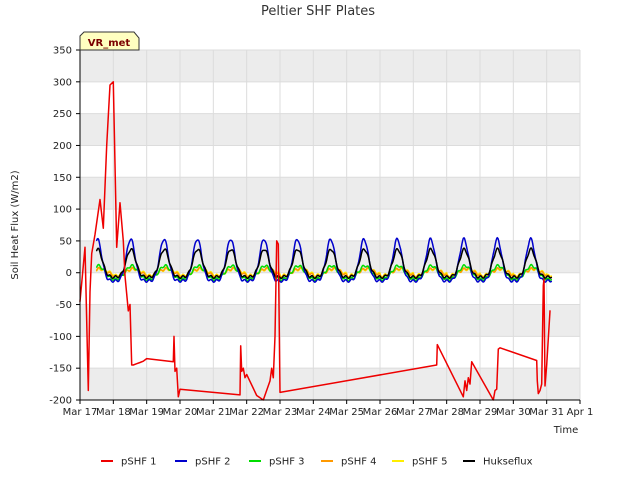 The height and width of the screenshot is (484, 640). I want to click on legend-item: pSHF 2, so click(203, 462).